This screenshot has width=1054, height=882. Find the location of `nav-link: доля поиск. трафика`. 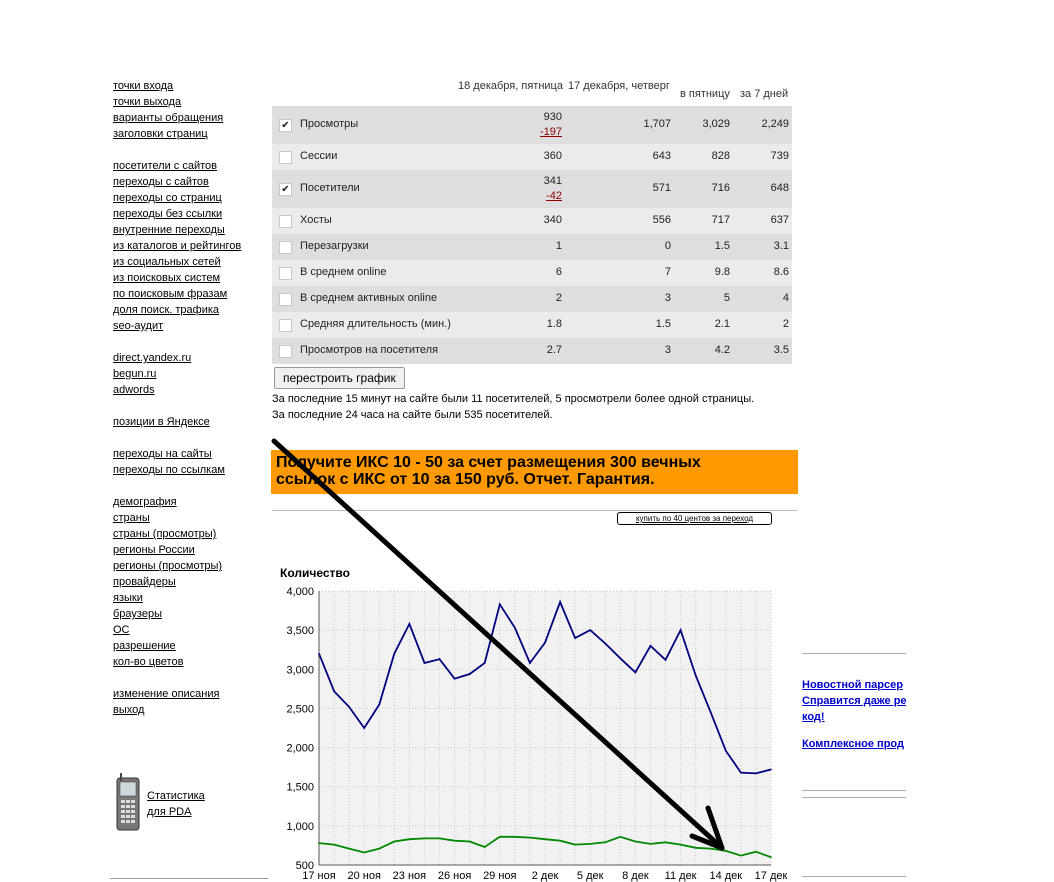

nav-link: доля поиск. трафика is located at coordinates (166, 310).